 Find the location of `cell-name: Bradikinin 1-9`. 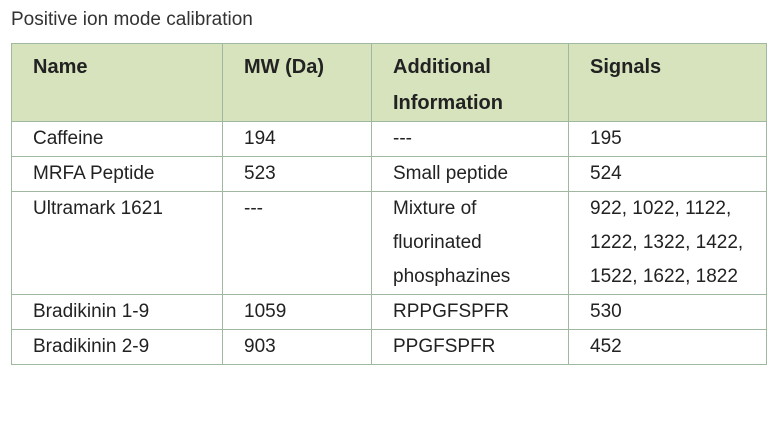

cell-name: Bradikinin 1-9 is located at coordinates (117, 312).